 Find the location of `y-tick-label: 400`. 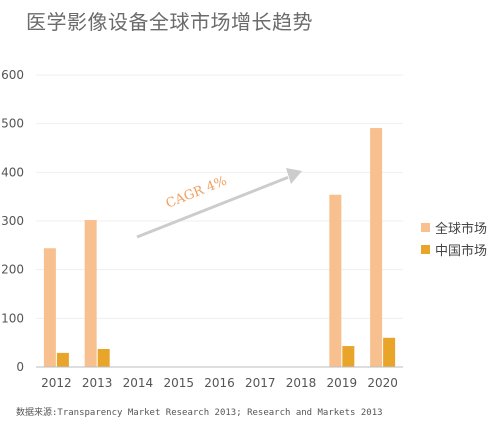

y-tick-label: 400 is located at coordinates (12, 172).